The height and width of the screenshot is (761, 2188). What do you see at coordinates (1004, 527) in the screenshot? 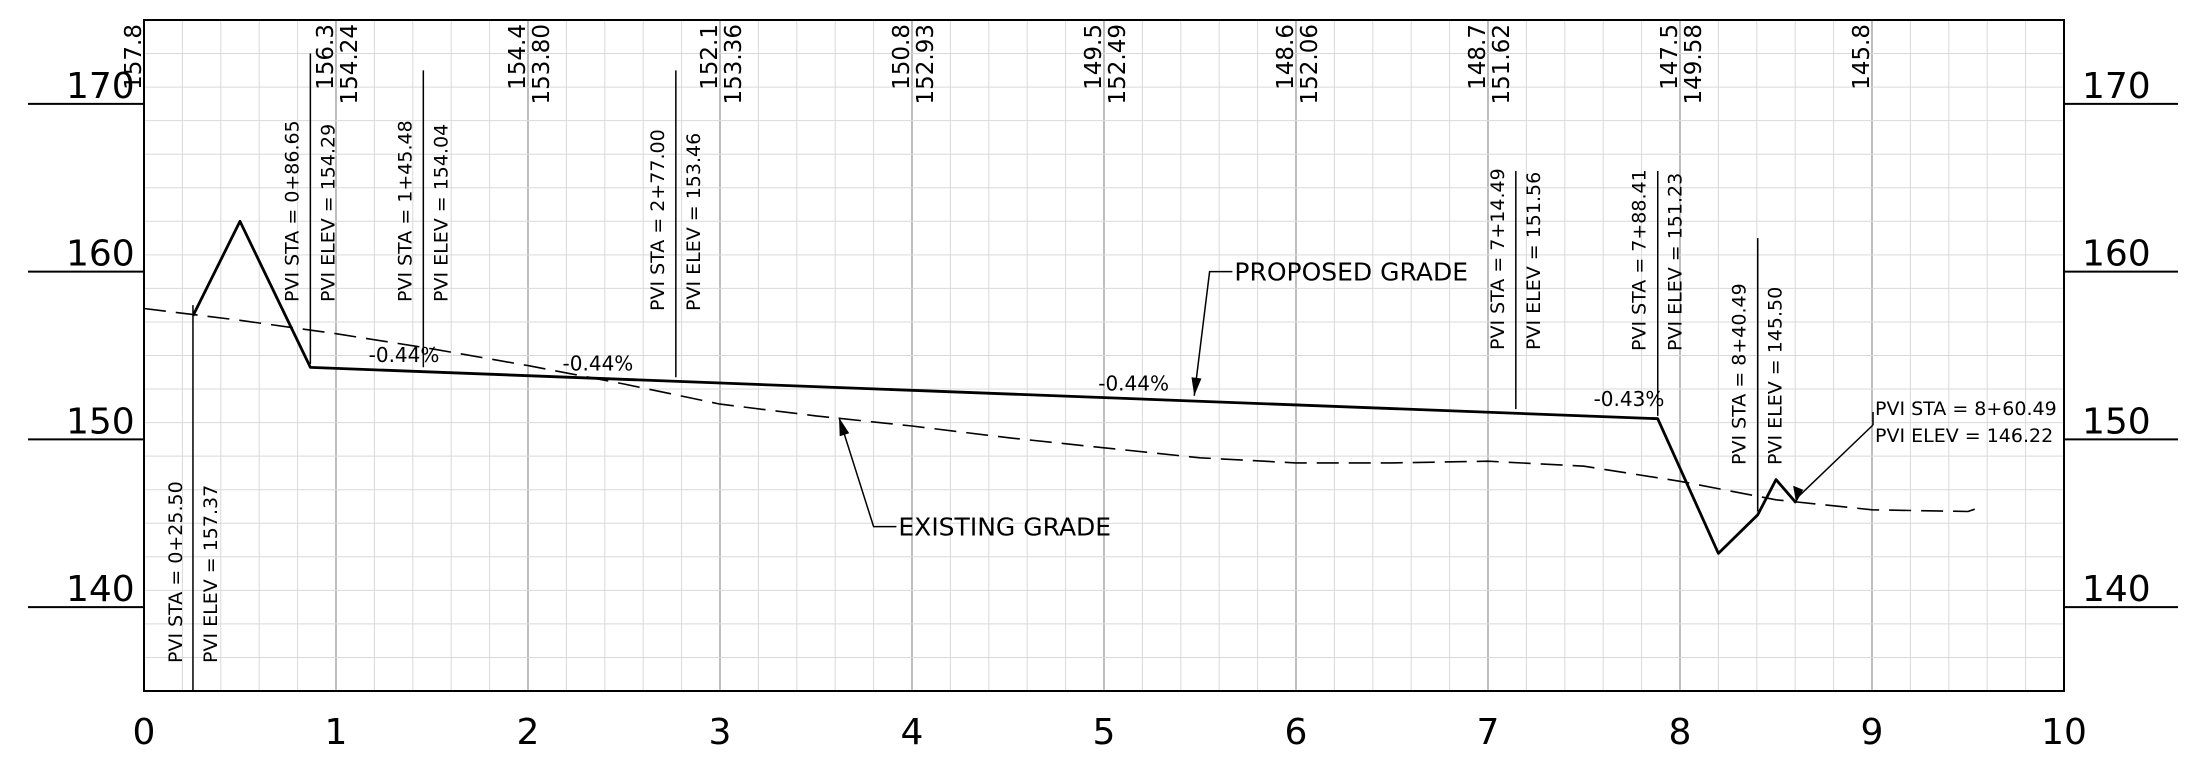
I see `callout-label: EXISTING GRADE` at bounding box center [1004, 527].